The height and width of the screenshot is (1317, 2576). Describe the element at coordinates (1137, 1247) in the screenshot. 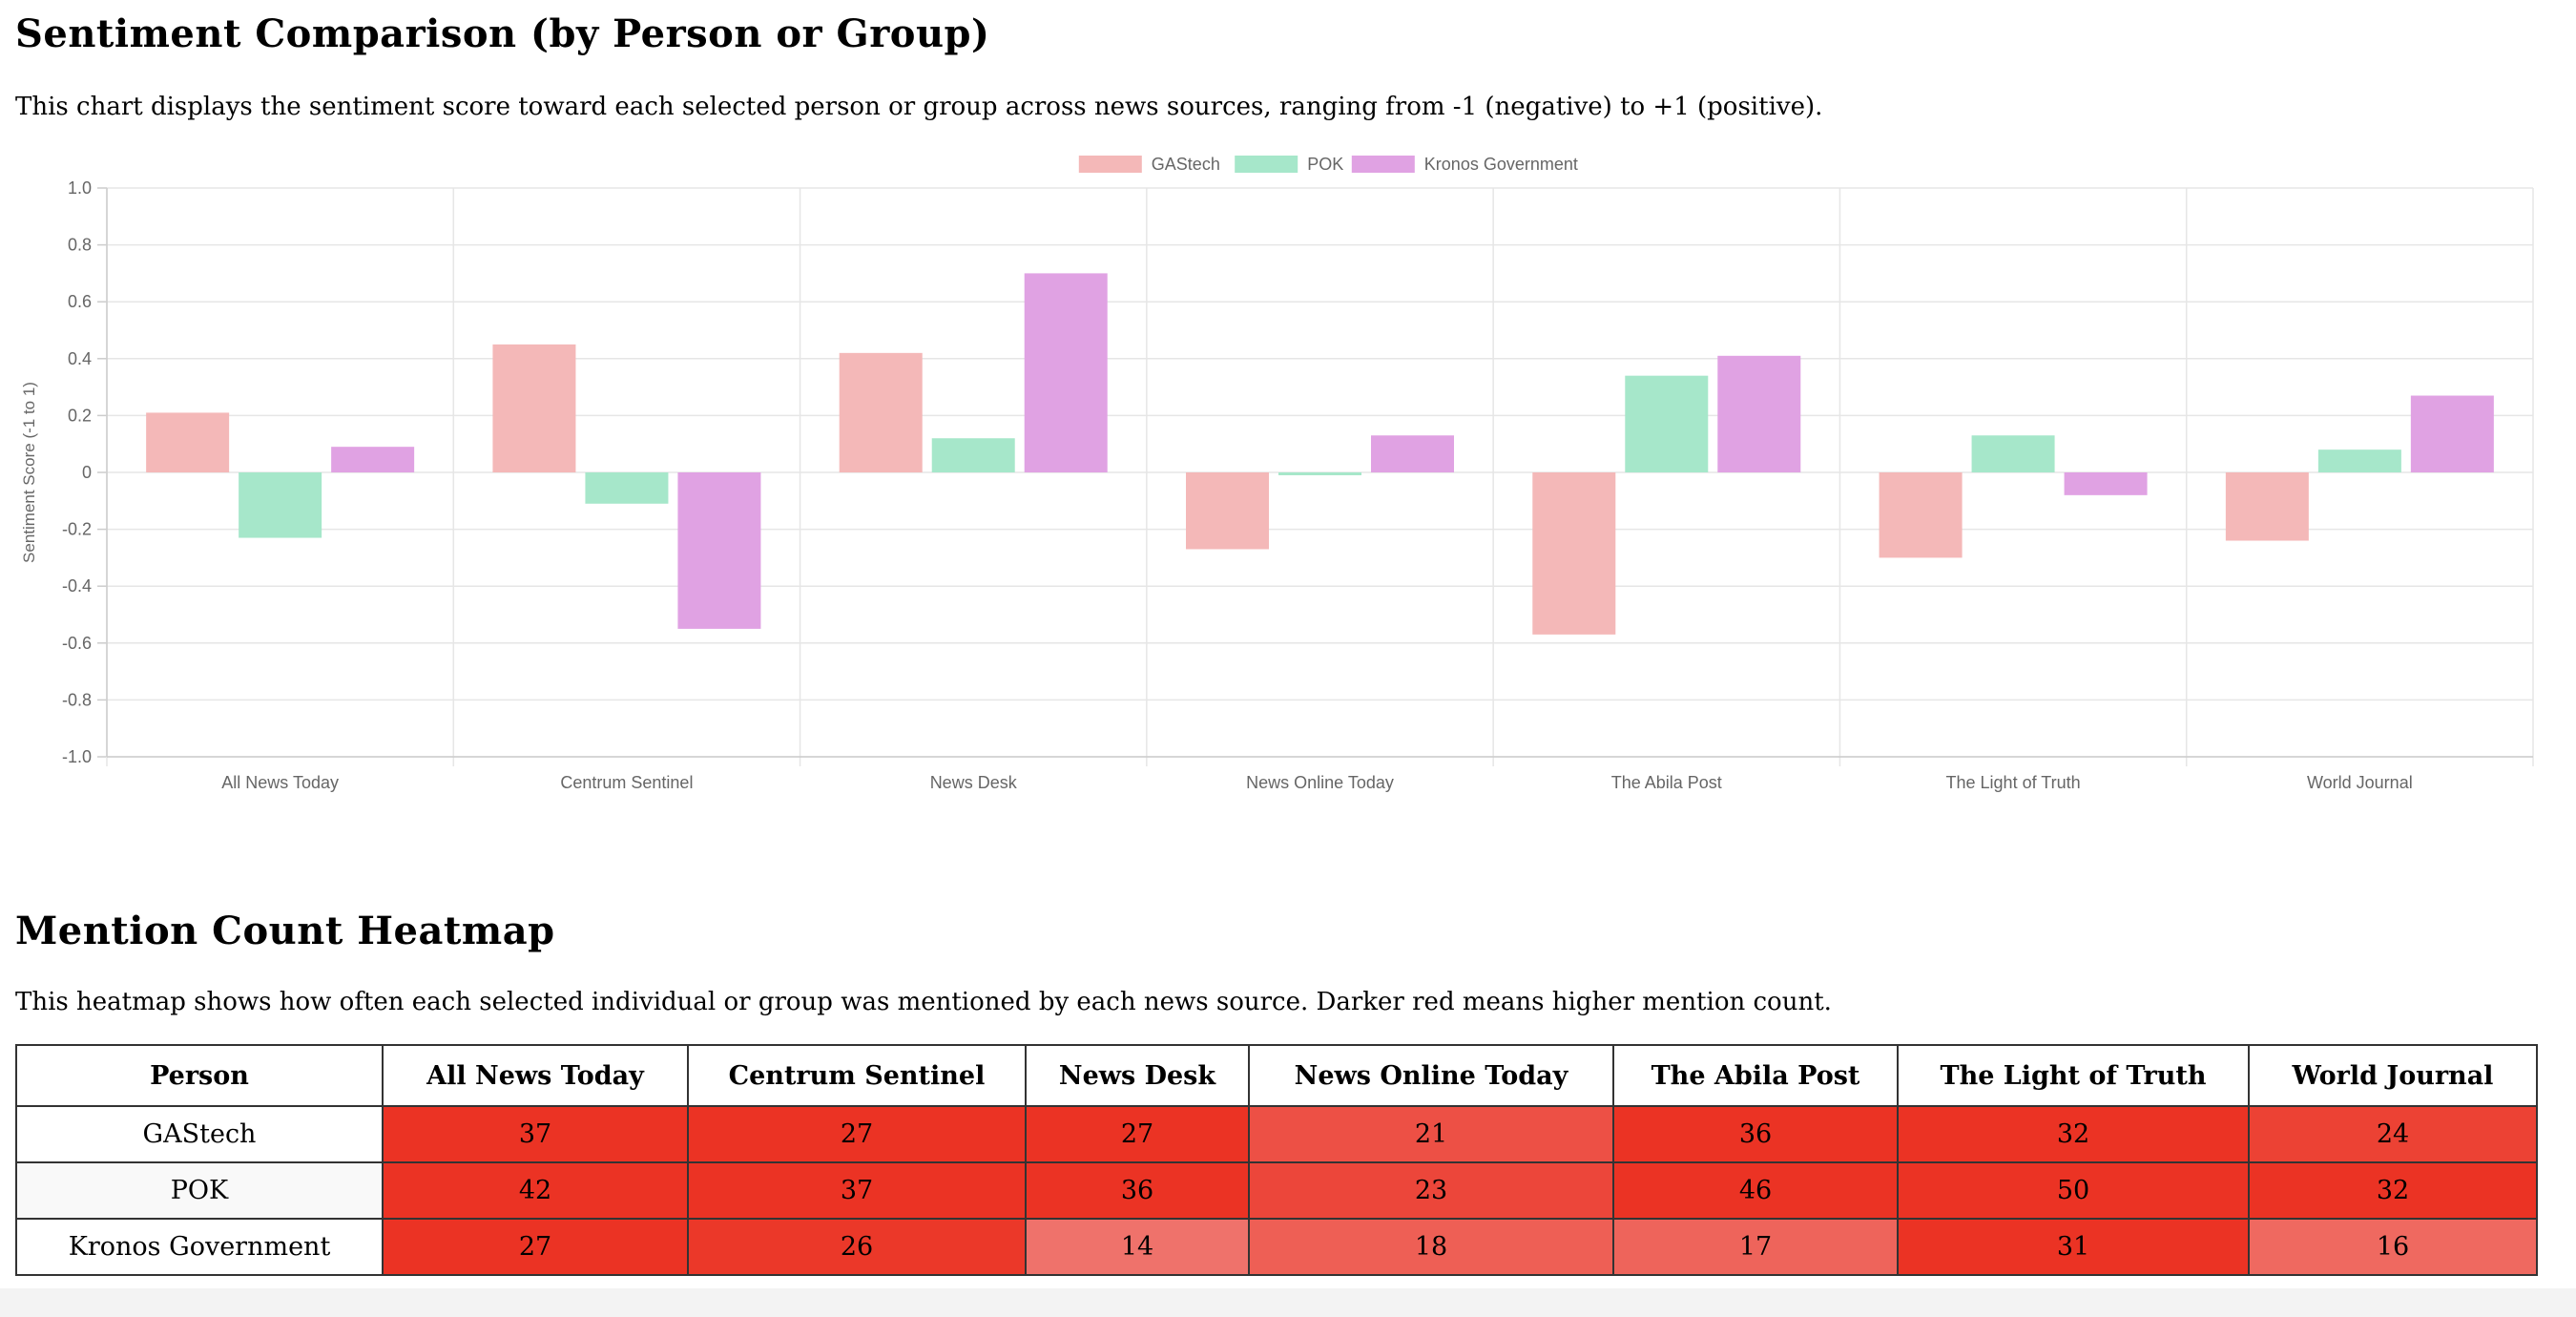

I see `heatmap-cell: 14` at that location.